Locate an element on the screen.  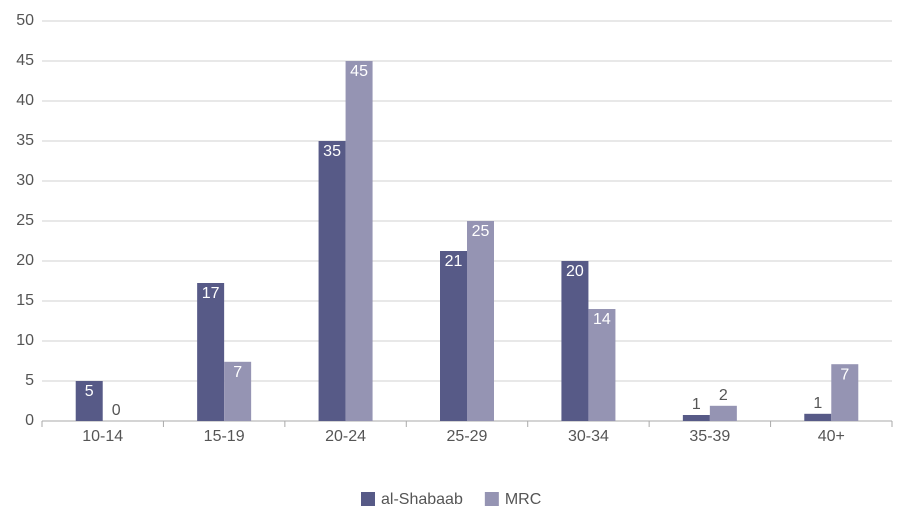
data-label: 0 is located at coordinates (116, 410).